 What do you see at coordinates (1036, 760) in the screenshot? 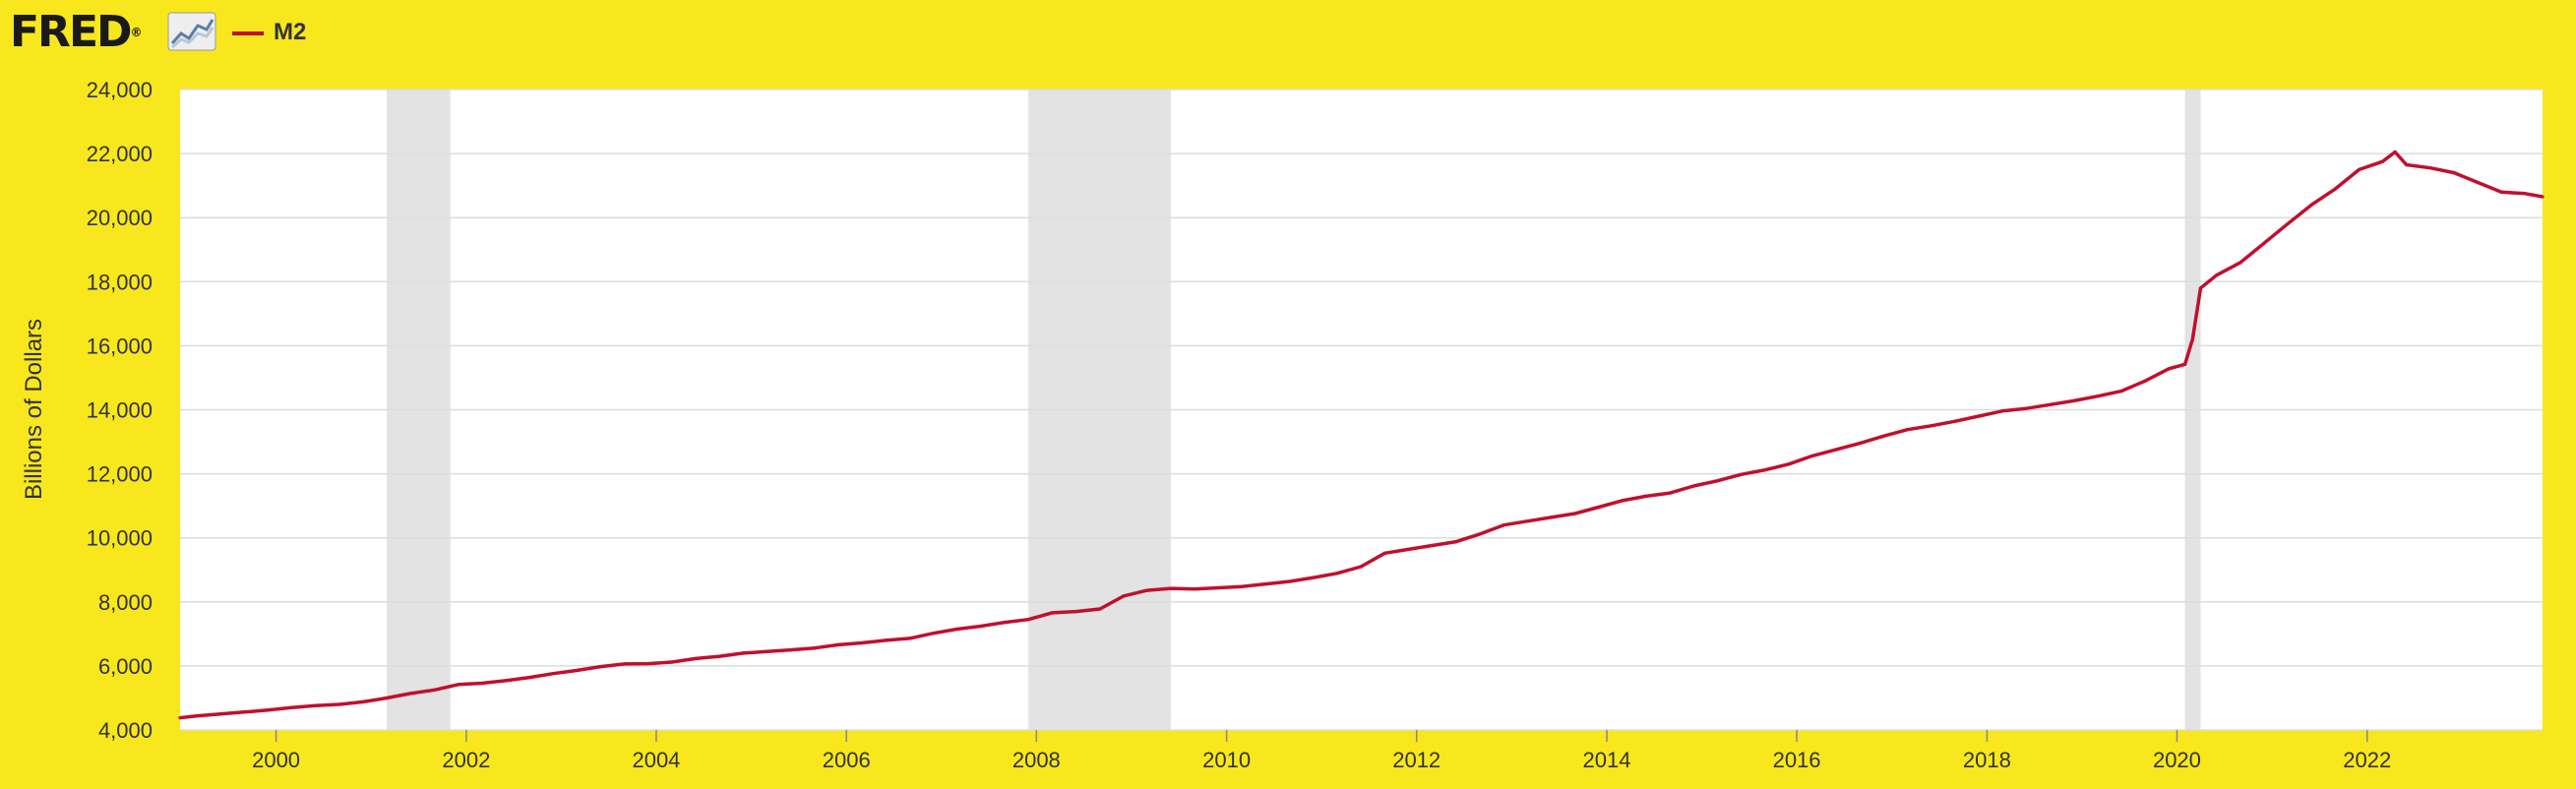
I see `x-tick-label: 2008` at bounding box center [1036, 760].